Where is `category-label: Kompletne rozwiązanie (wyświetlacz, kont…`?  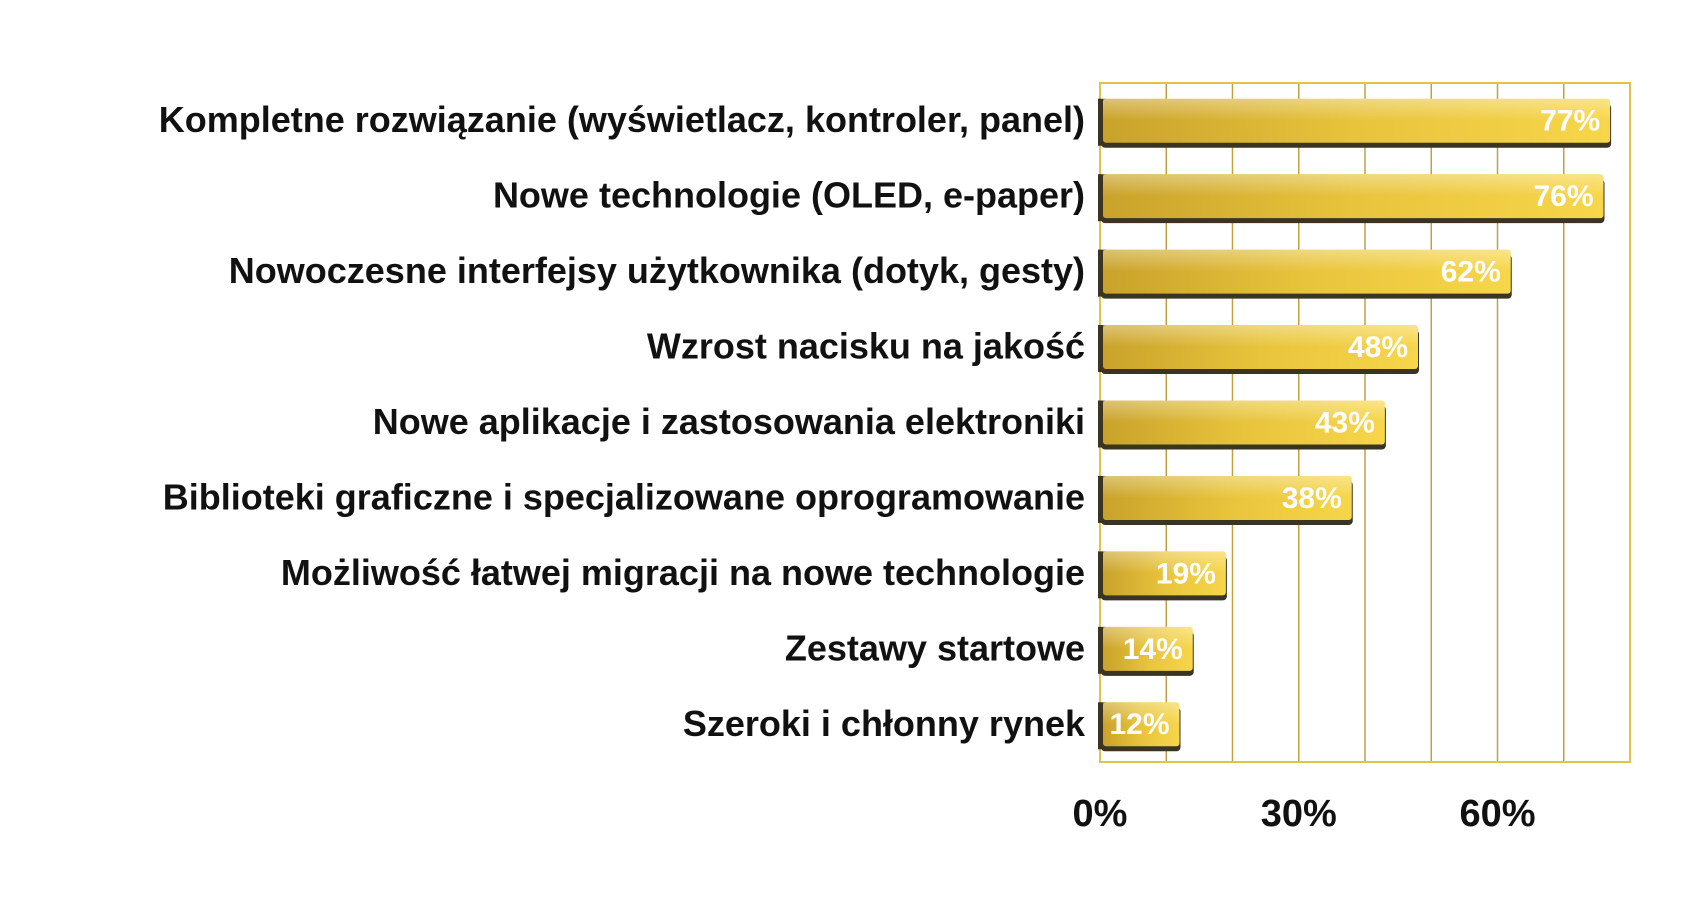
category-label: Kompletne rozwiązanie (wyświetlacz, kont… is located at coordinates (622, 119).